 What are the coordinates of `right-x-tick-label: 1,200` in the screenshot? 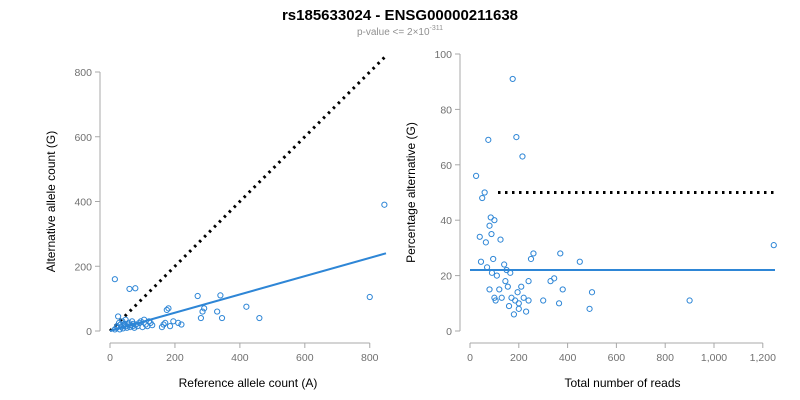 It's located at (763, 358).